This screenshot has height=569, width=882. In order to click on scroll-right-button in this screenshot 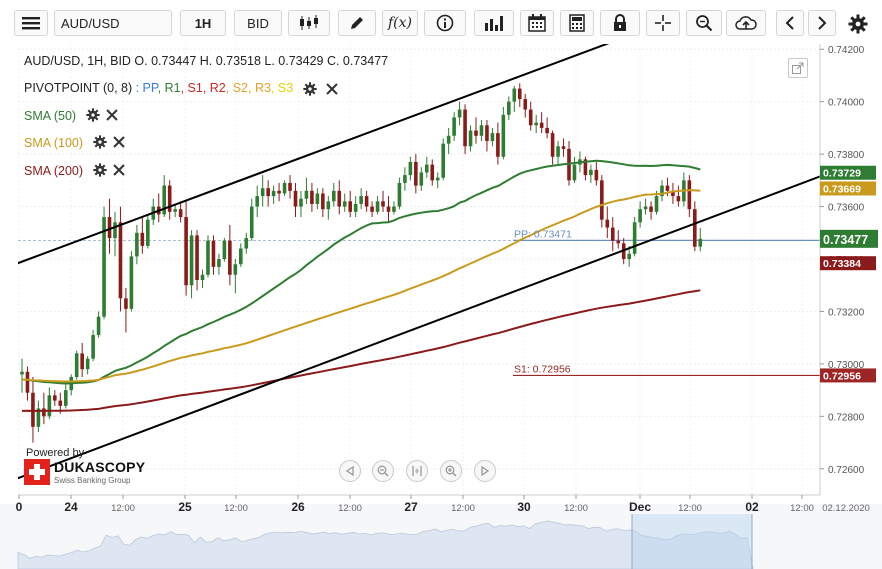, I will do `click(822, 23)`.